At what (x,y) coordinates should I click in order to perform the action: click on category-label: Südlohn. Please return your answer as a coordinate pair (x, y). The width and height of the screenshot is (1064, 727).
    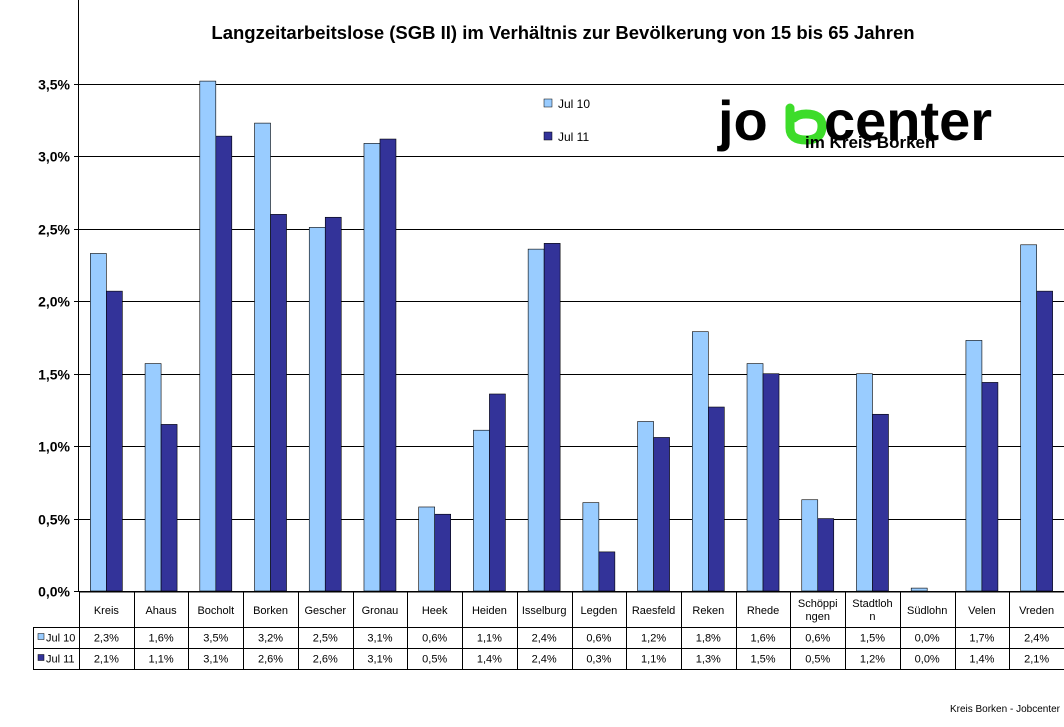
    Looking at the image, I should click on (927, 611).